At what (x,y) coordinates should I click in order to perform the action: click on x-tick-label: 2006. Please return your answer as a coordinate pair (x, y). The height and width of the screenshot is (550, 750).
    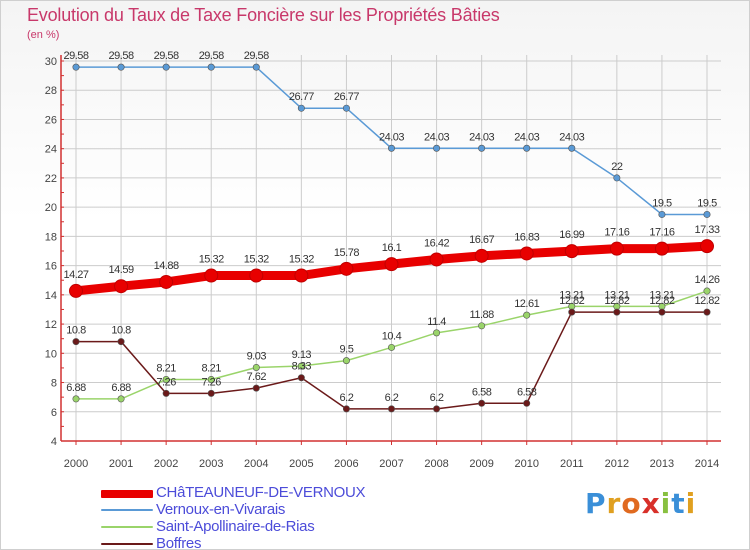
    Looking at the image, I should click on (346, 464).